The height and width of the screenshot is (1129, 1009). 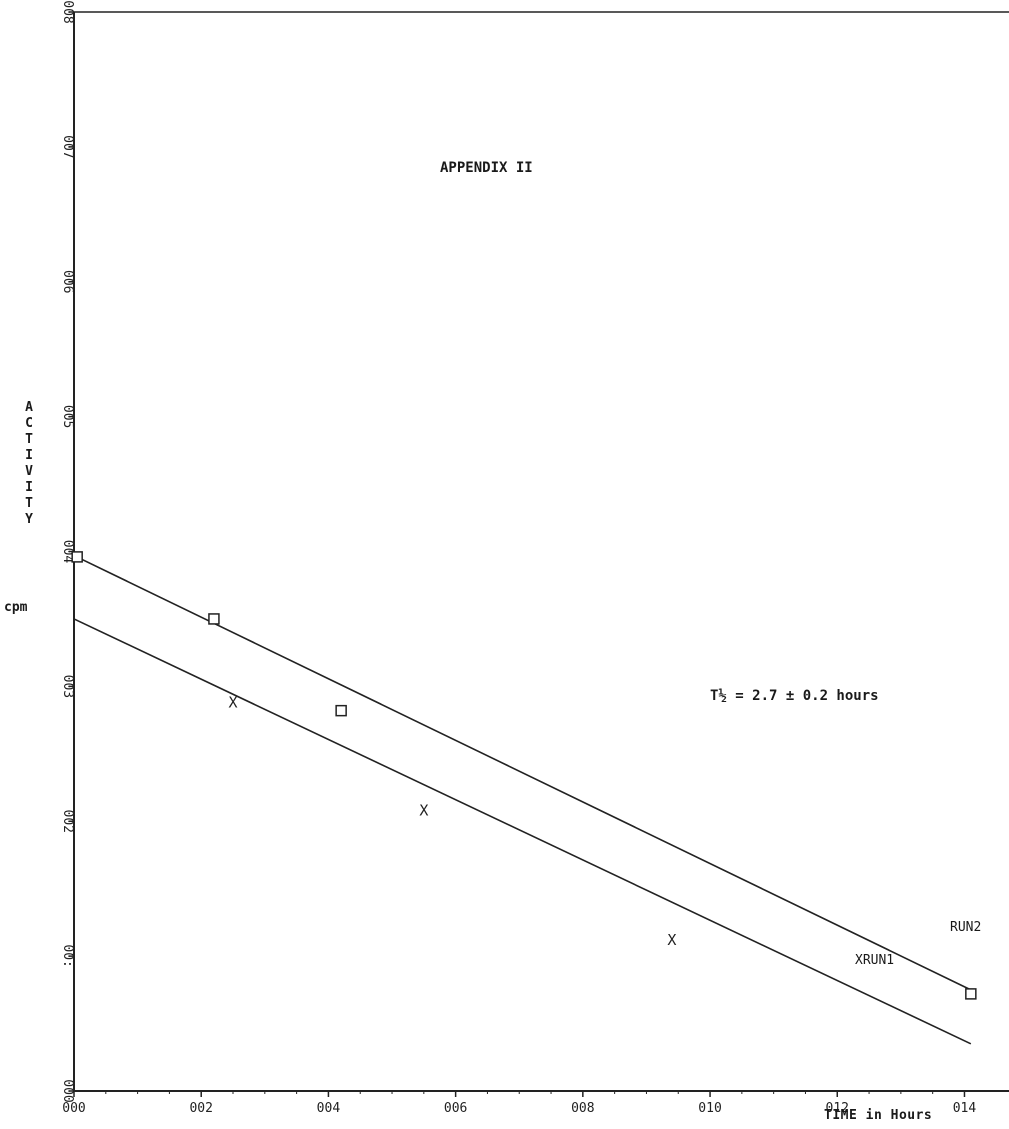 I want to click on y-axis-label-letter: V, so click(x=29, y=471).